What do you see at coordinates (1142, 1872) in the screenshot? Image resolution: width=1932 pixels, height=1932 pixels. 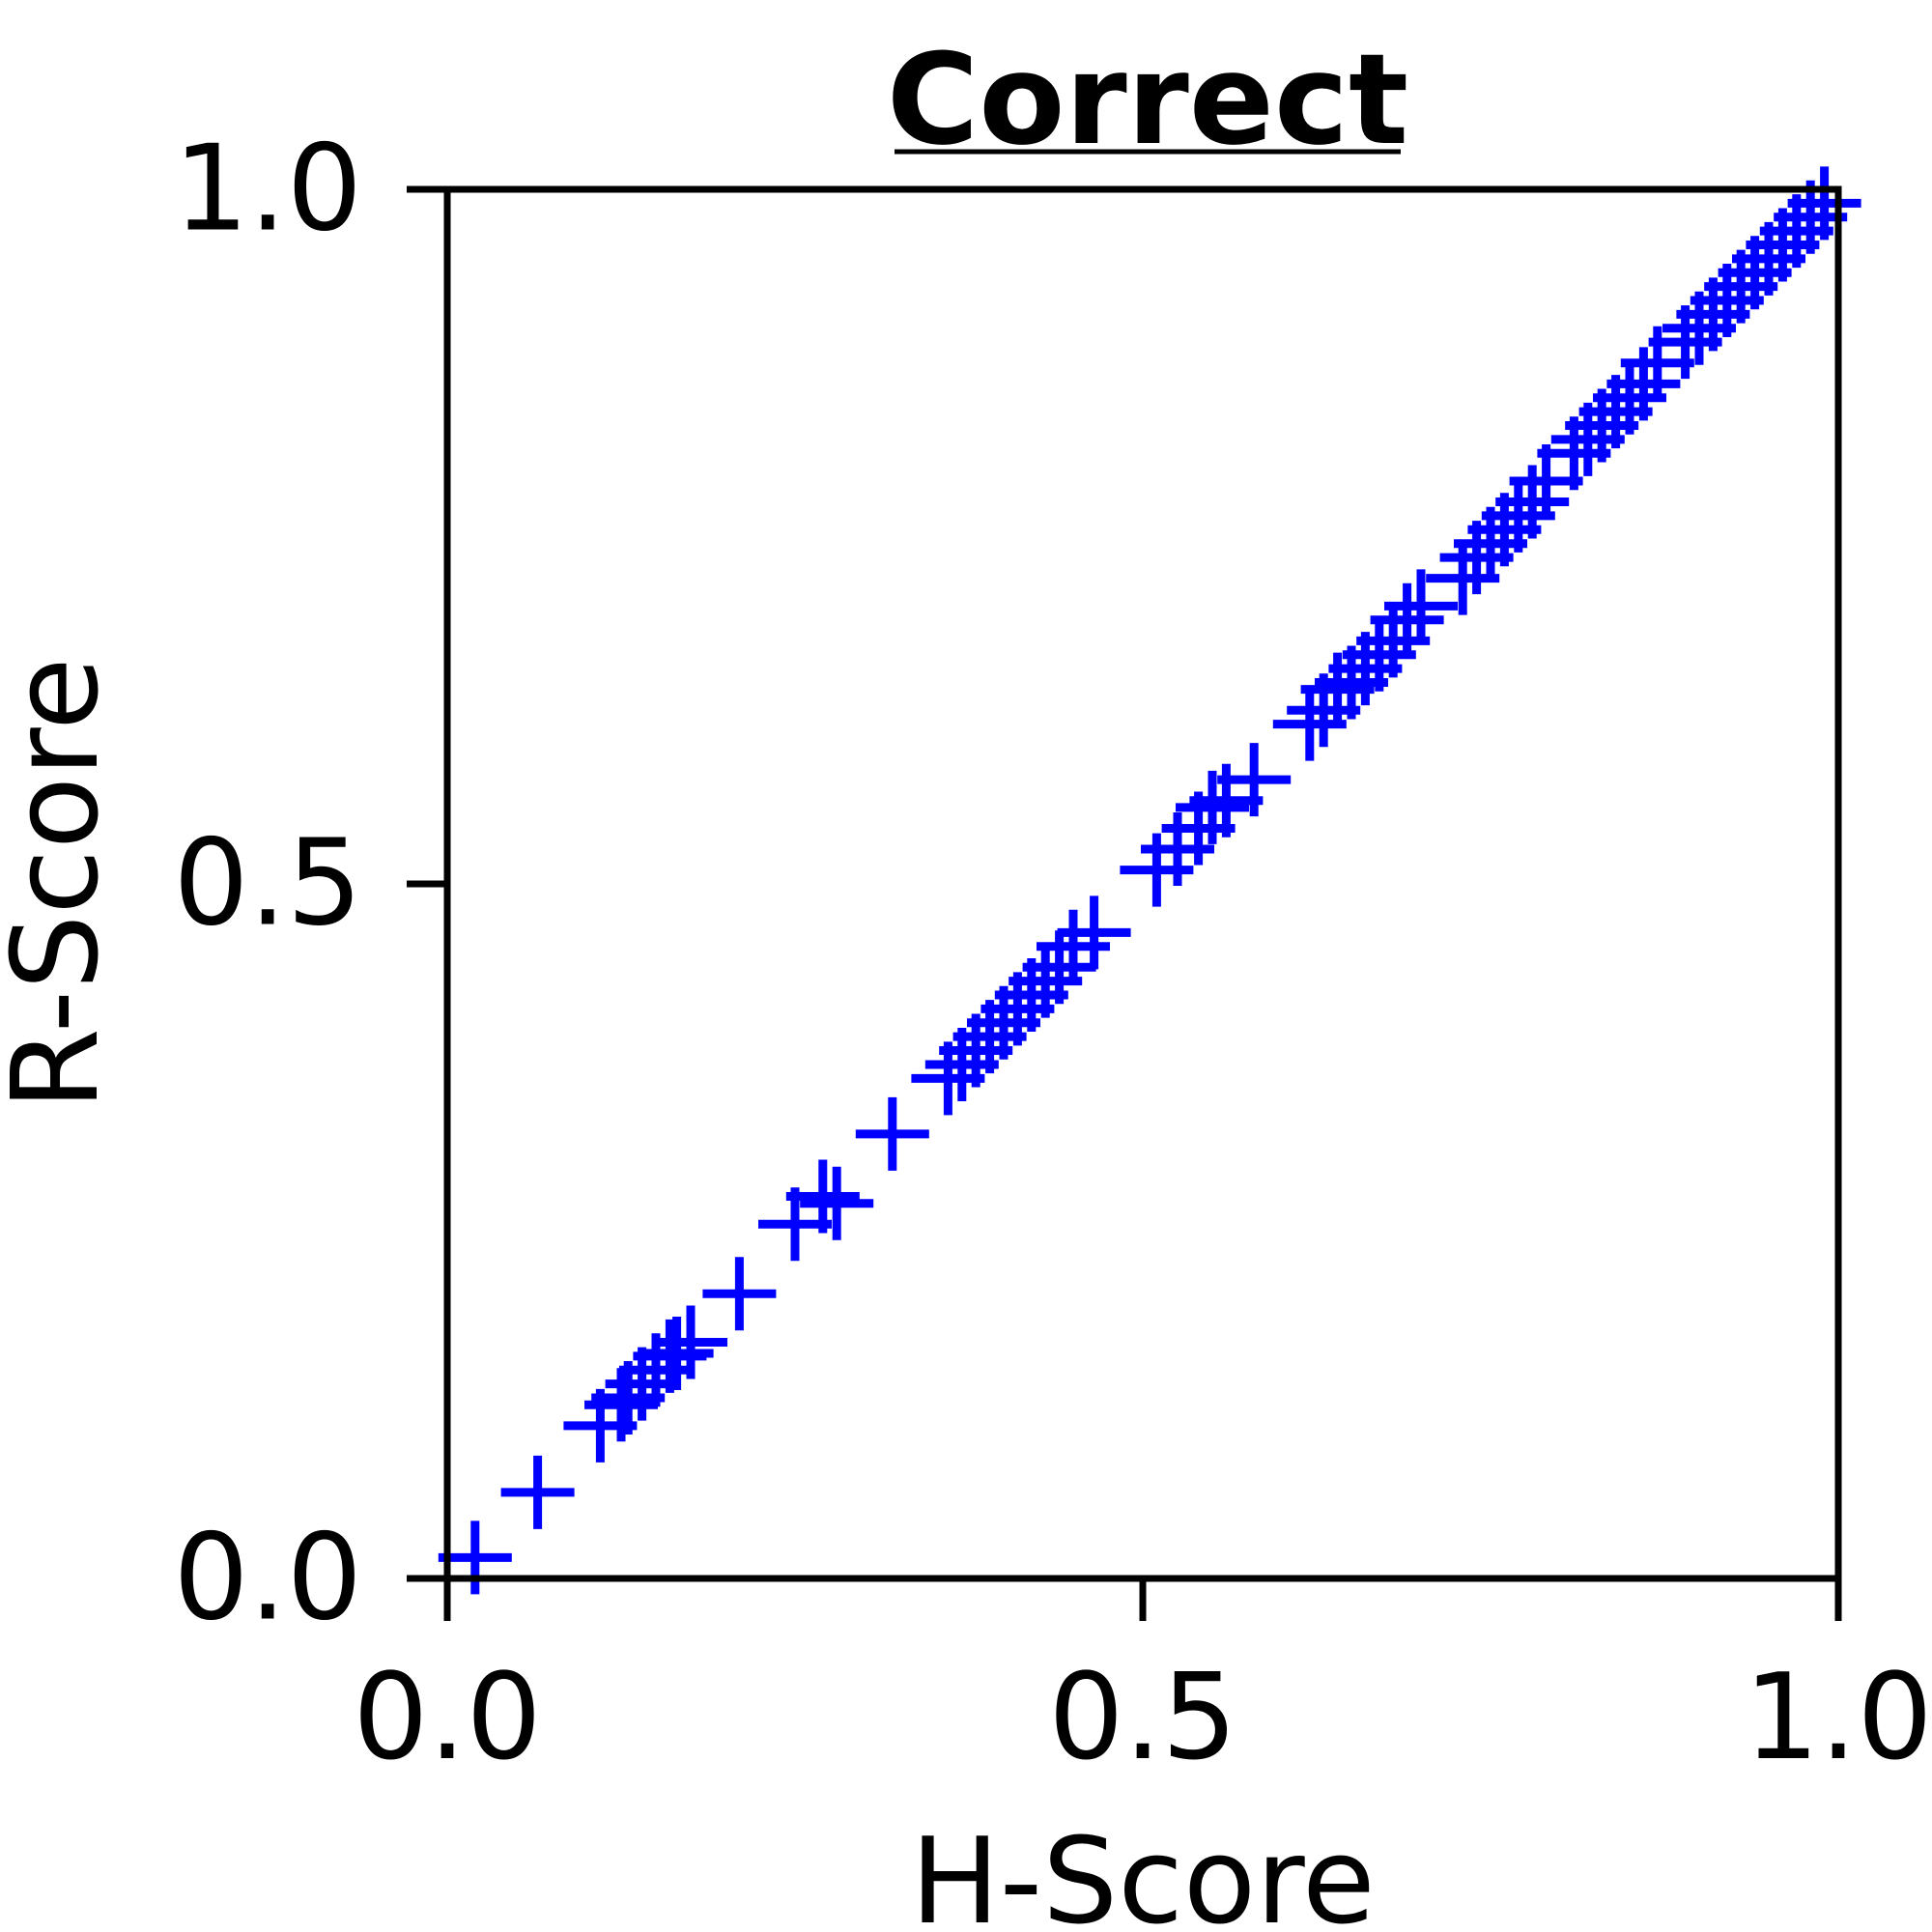 I see `x-axis-label: H-Score` at bounding box center [1142, 1872].